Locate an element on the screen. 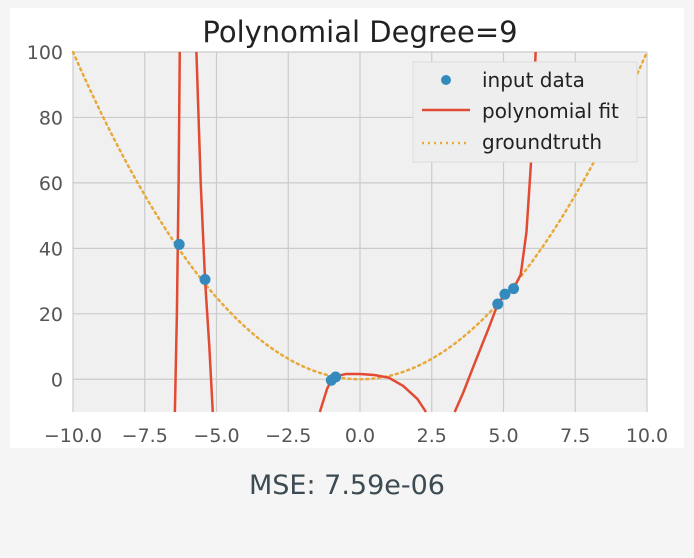 This screenshot has height=558, width=694. y-tick-label: 40 is located at coordinates (51, 249).